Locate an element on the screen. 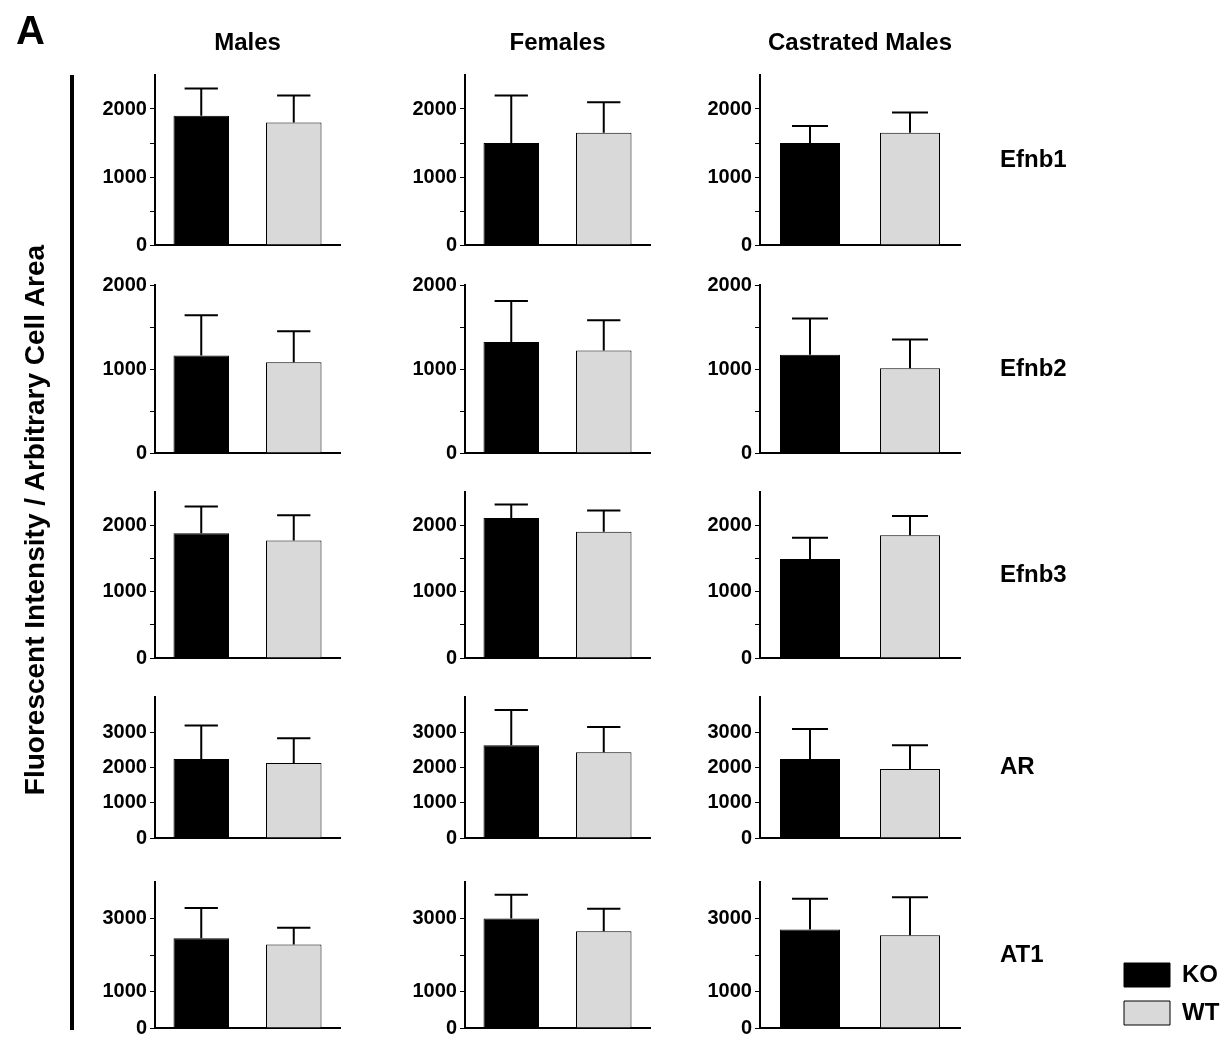  text: AT1 is located at coordinates (1022, 953).